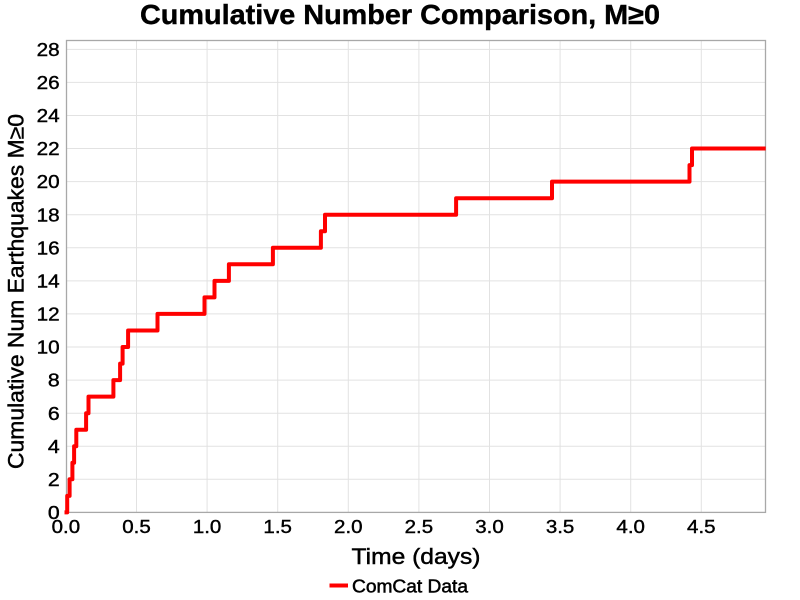 The width and height of the screenshot is (800, 600). Describe the element at coordinates (410, 587) in the screenshot. I see `svg-text: ComCat Data` at that location.